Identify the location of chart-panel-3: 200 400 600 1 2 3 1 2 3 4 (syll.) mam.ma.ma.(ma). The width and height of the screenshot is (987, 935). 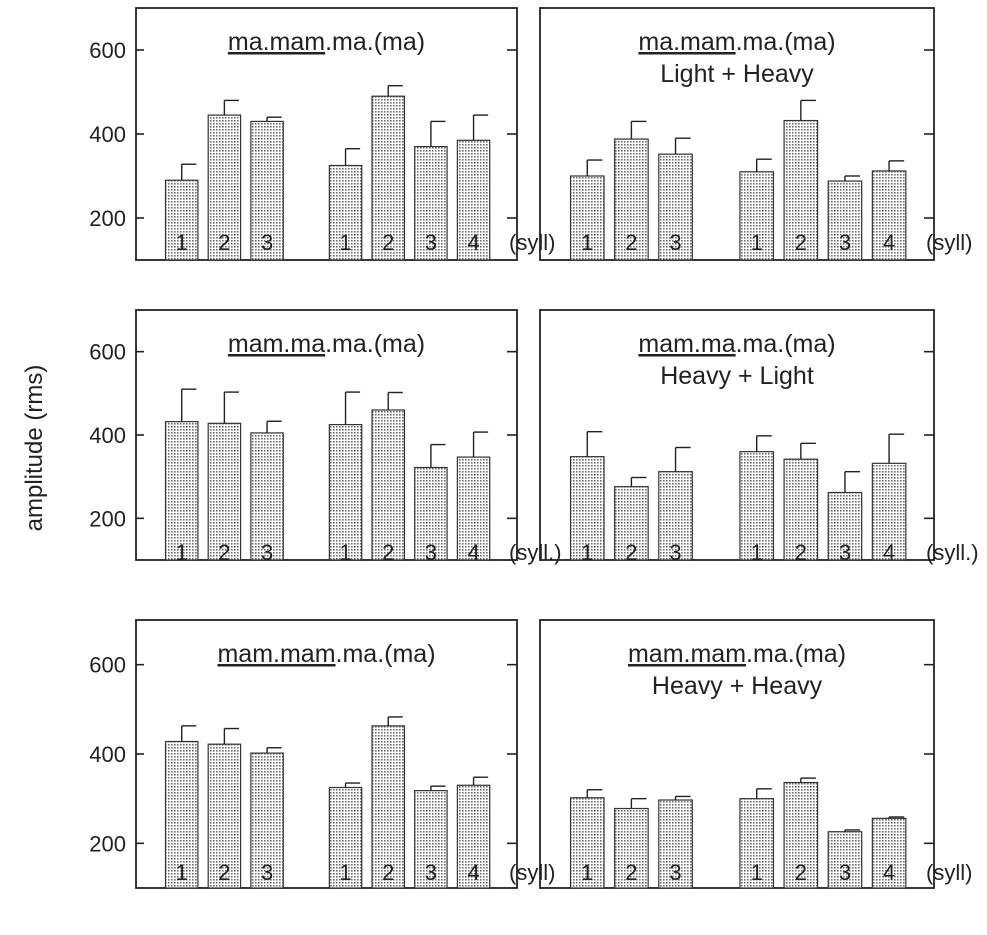
(325, 437).